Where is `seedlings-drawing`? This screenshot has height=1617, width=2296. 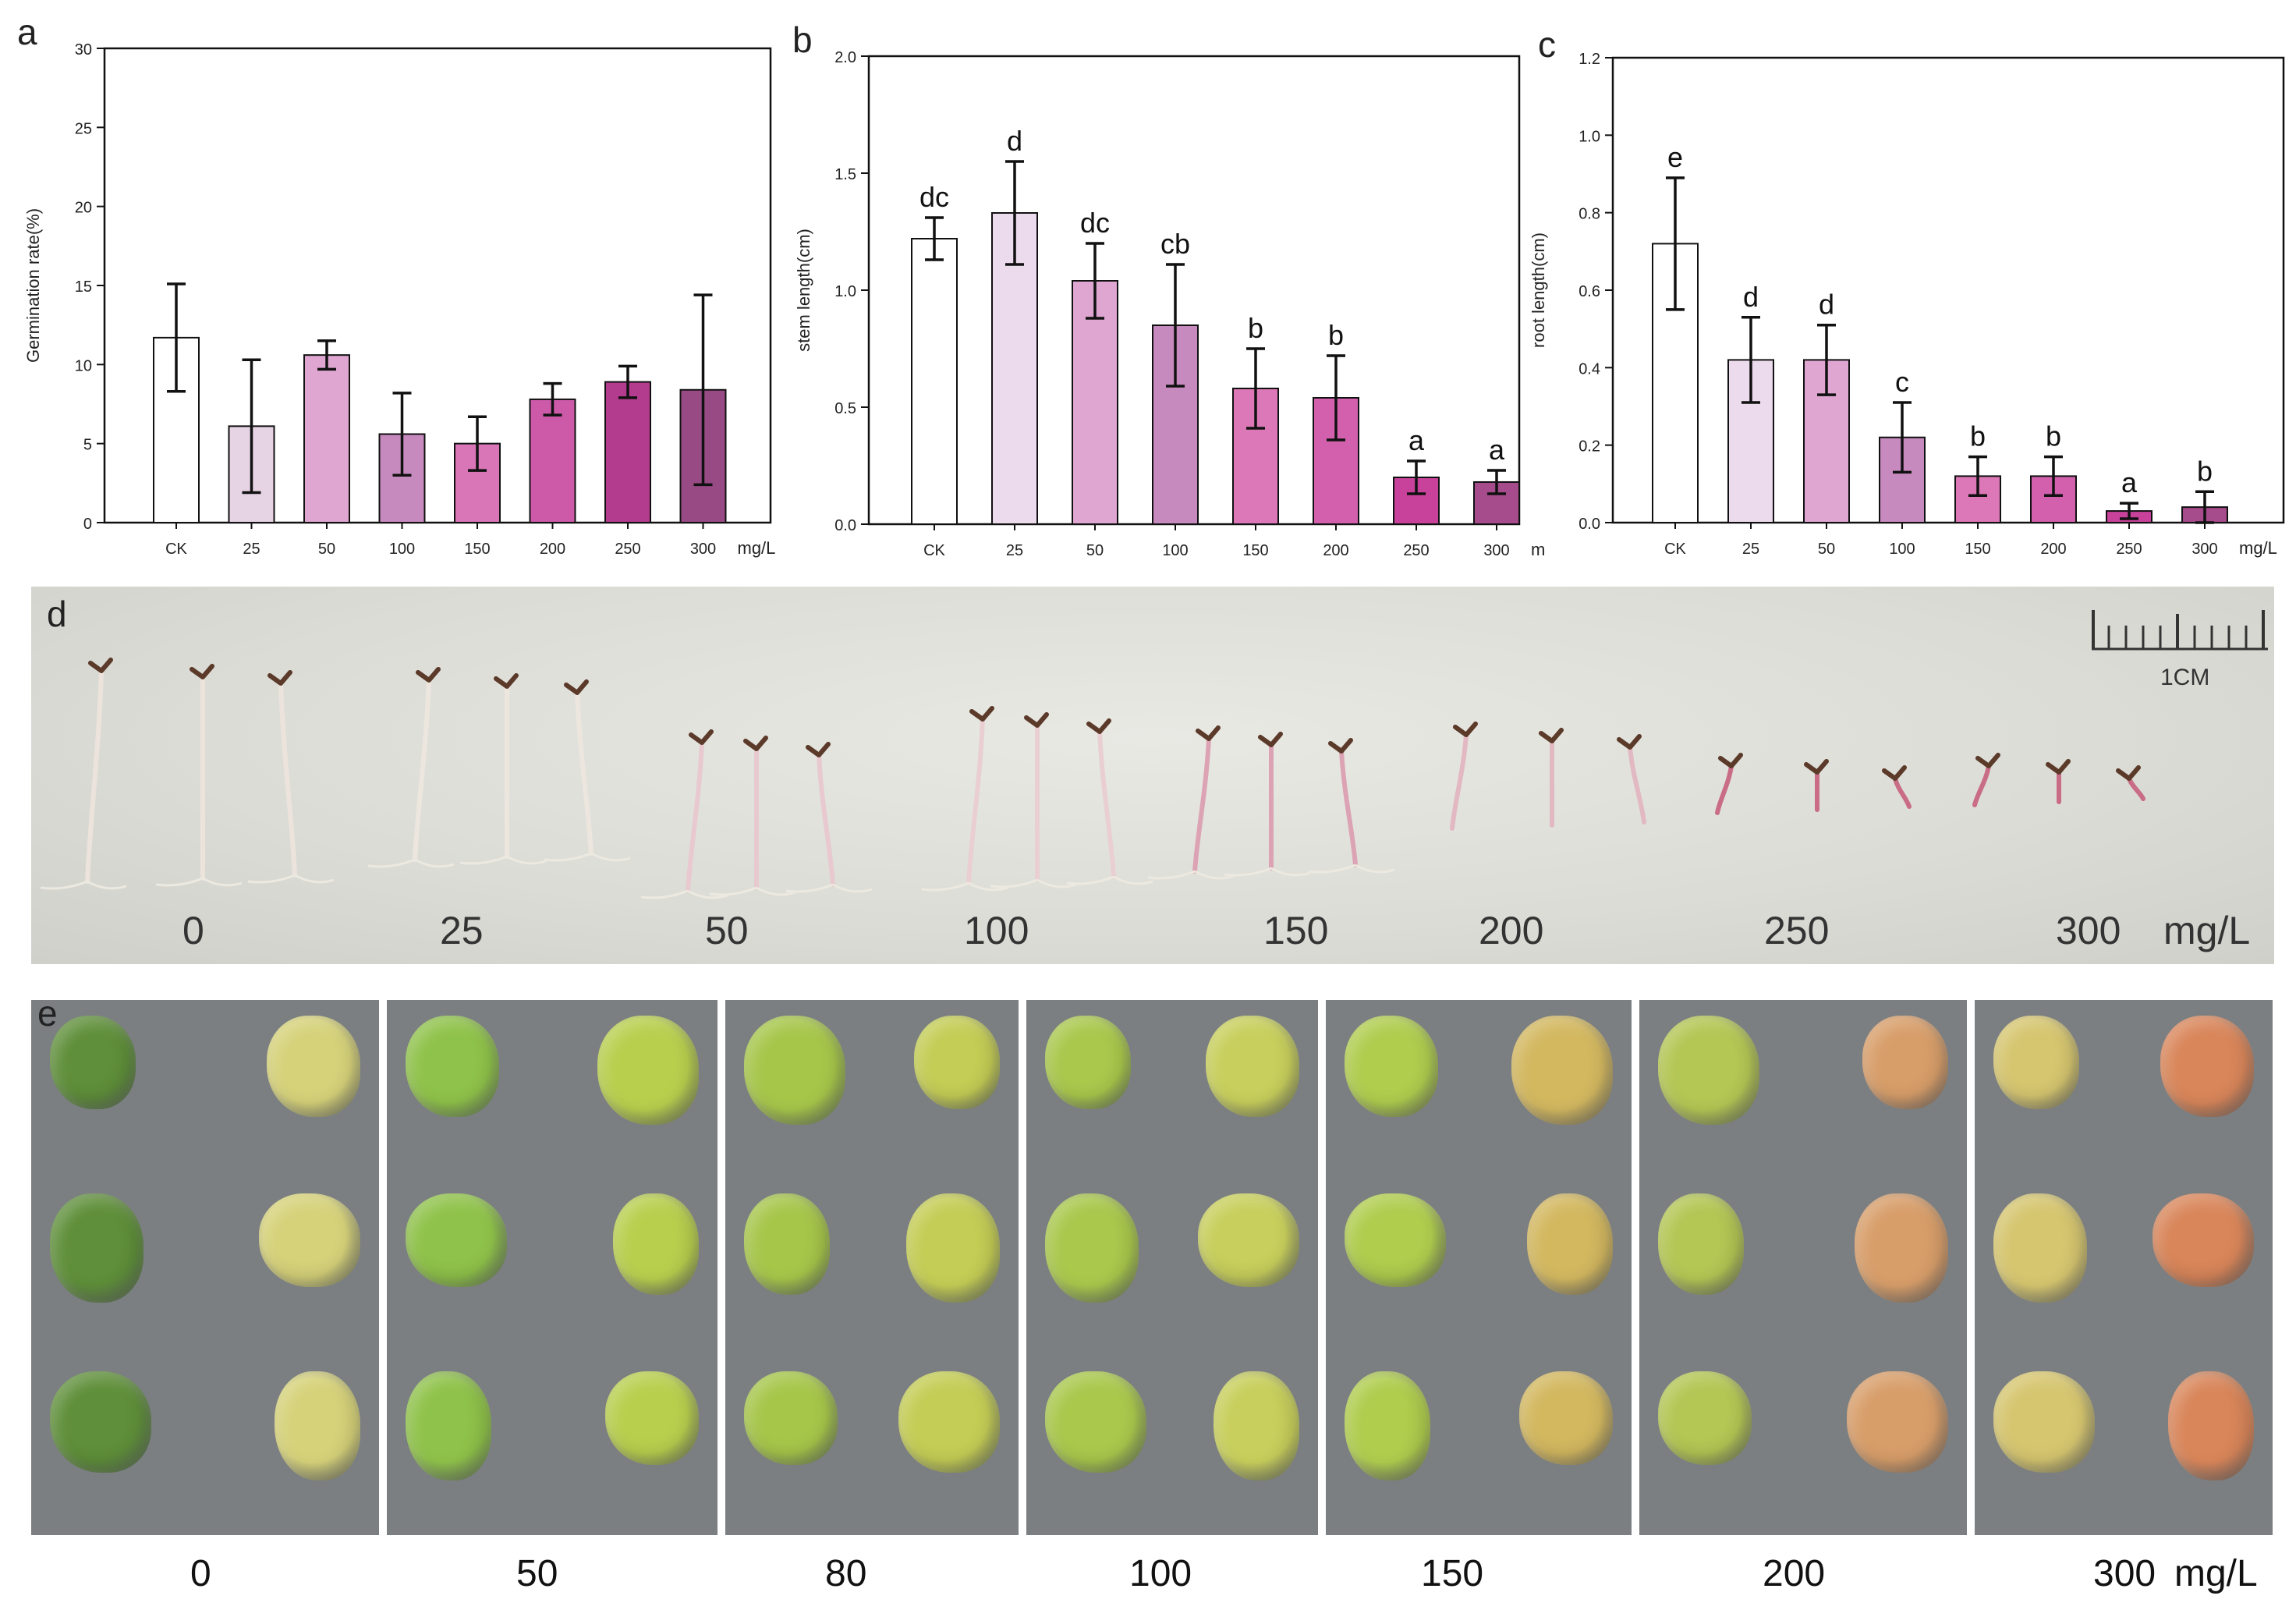
seedlings-drawing is located at coordinates (1092, 779).